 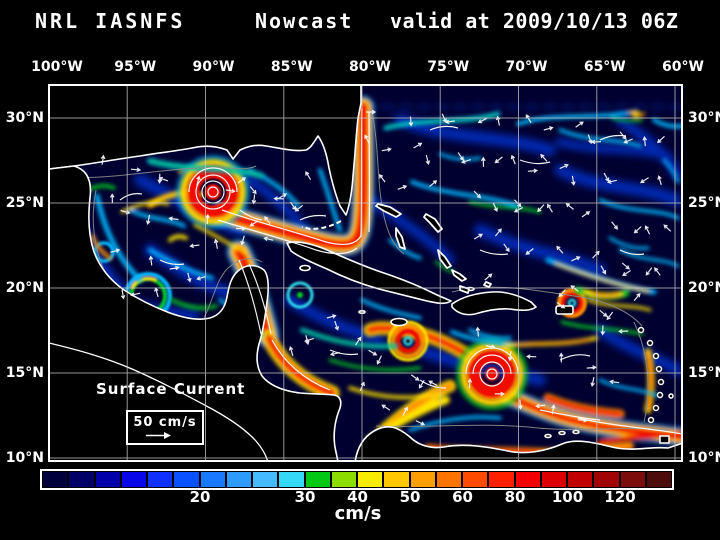 What do you see at coordinates (526, 67) in the screenshot?
I see `lon-tick-label: 70°W` at bounding box center [526, 67].